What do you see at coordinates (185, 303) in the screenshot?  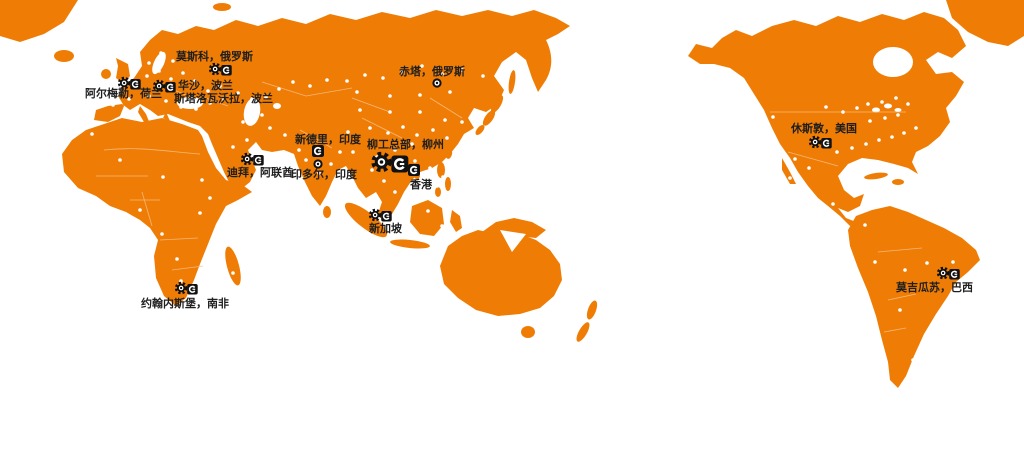 I see `label-johannesburg: 约翰内斯堡，南非` at bounding box center [185, 303].